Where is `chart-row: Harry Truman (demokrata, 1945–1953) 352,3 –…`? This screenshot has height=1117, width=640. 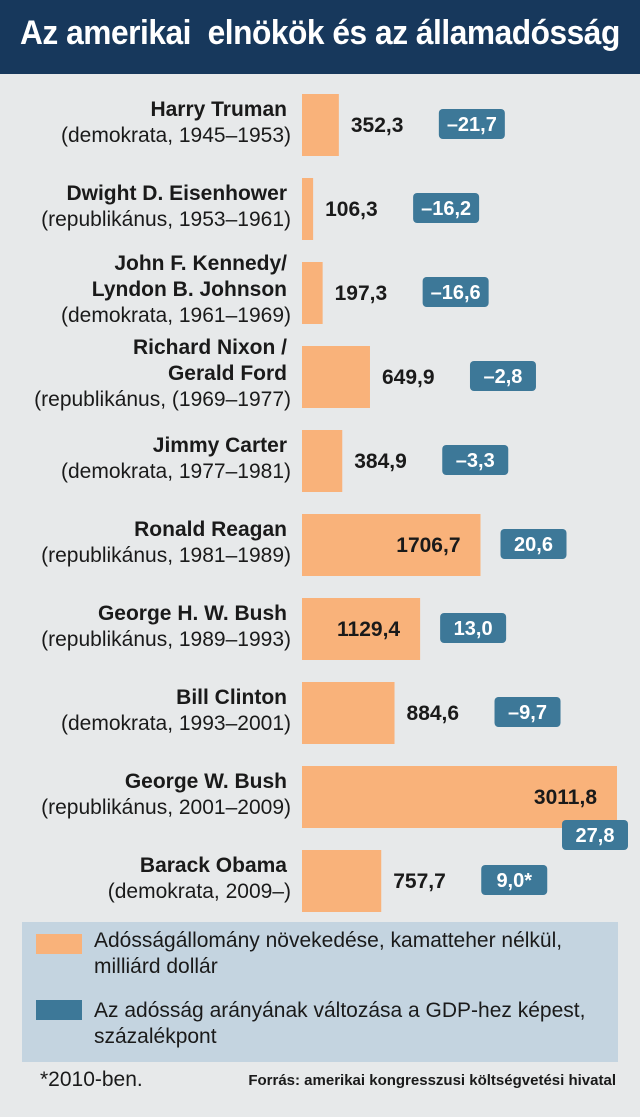 chart-row: Harry Truman (demokrata, 1945–1953) 352,3 –… is located at coordinates (283, 125).